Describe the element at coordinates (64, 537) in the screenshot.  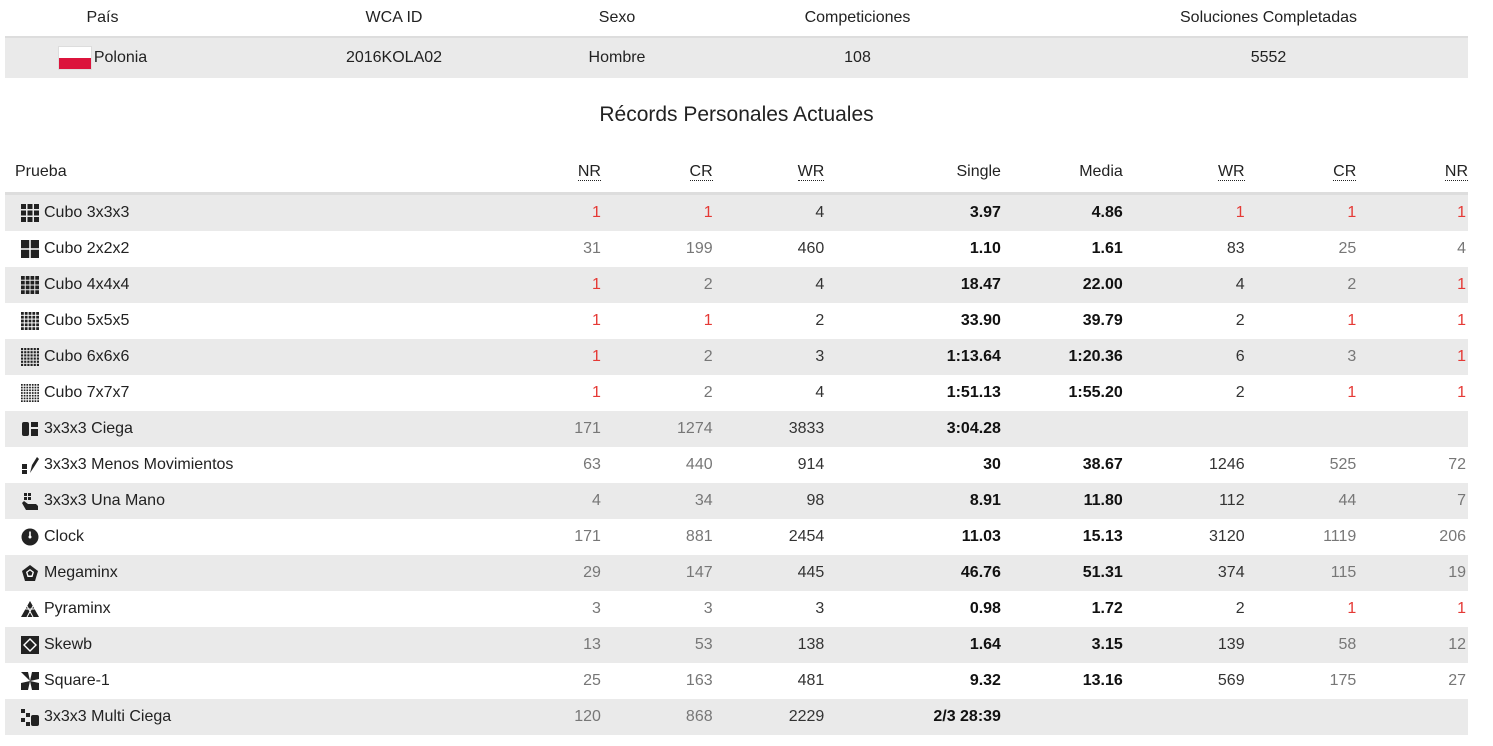
I see `event-name: Clock` at that location.